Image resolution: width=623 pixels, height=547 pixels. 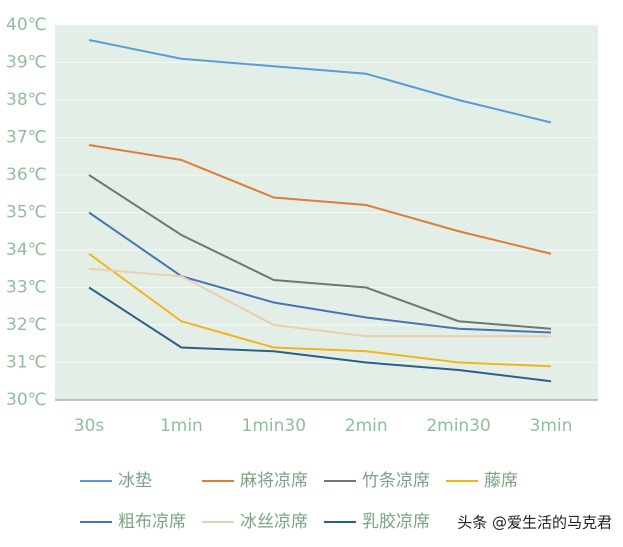 I want to click on legend-label: 麻将凉席, so click(x=274, y=481).